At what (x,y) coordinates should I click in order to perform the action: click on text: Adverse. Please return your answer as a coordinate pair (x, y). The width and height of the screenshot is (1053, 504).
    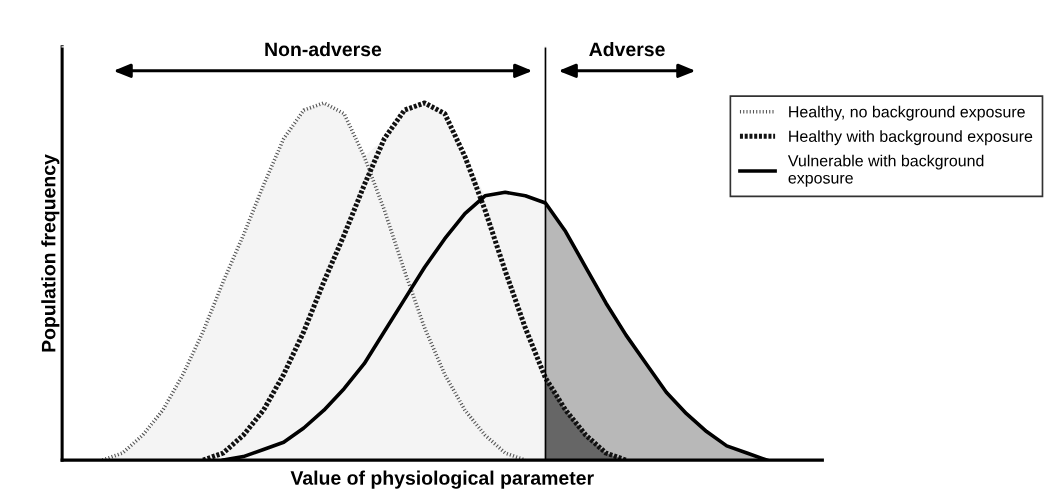
    Looking at the image, I should click on (627, 49).